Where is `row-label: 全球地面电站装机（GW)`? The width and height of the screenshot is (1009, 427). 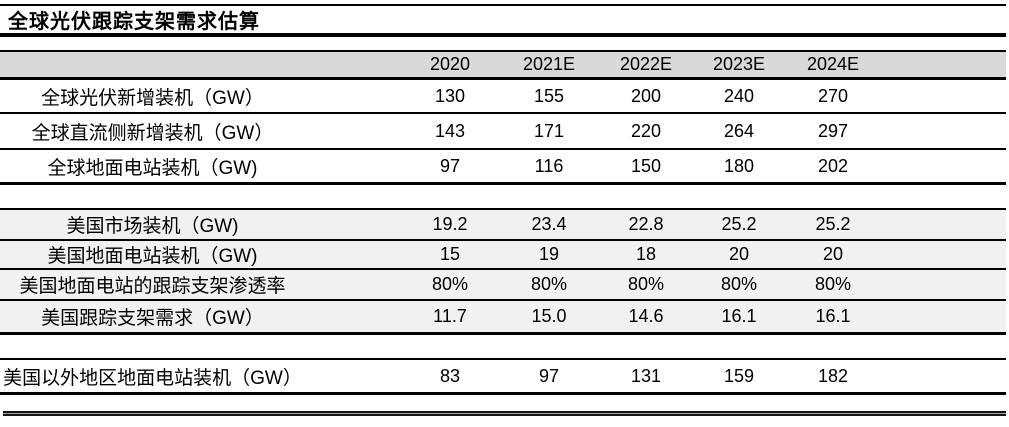 row-label: 全球地面电站装机（GW) is located at coordinates (152, 168).